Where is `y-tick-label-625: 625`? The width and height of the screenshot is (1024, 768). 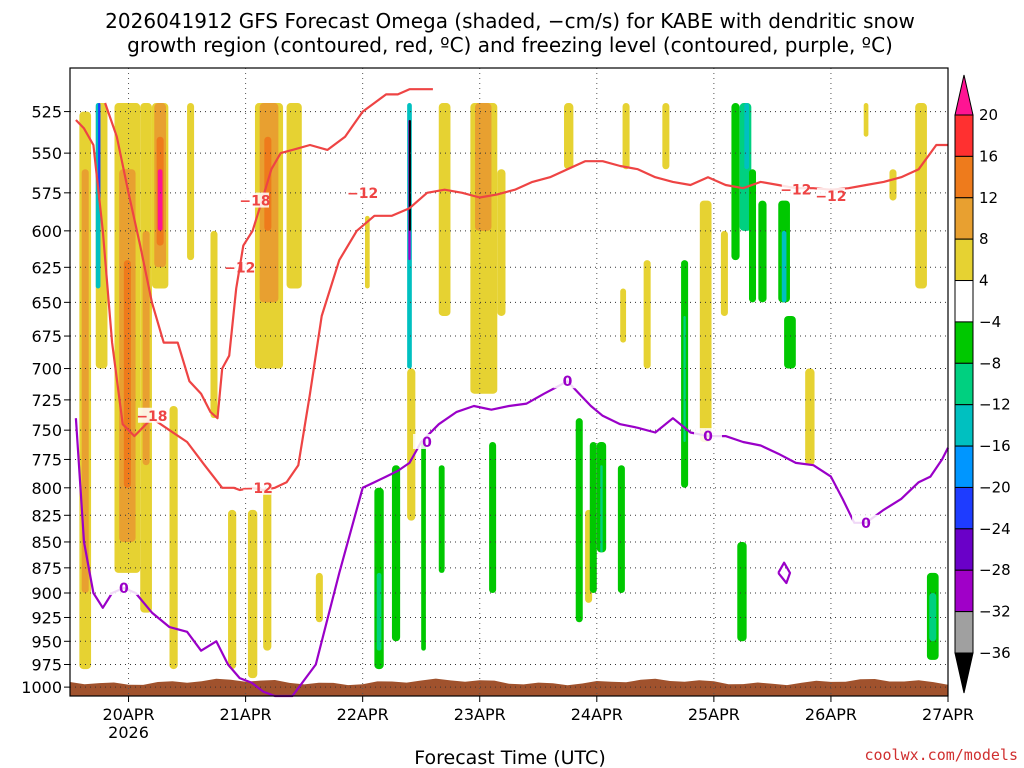
y-tick-label-625: 625 is located at coordinates (46, 267).